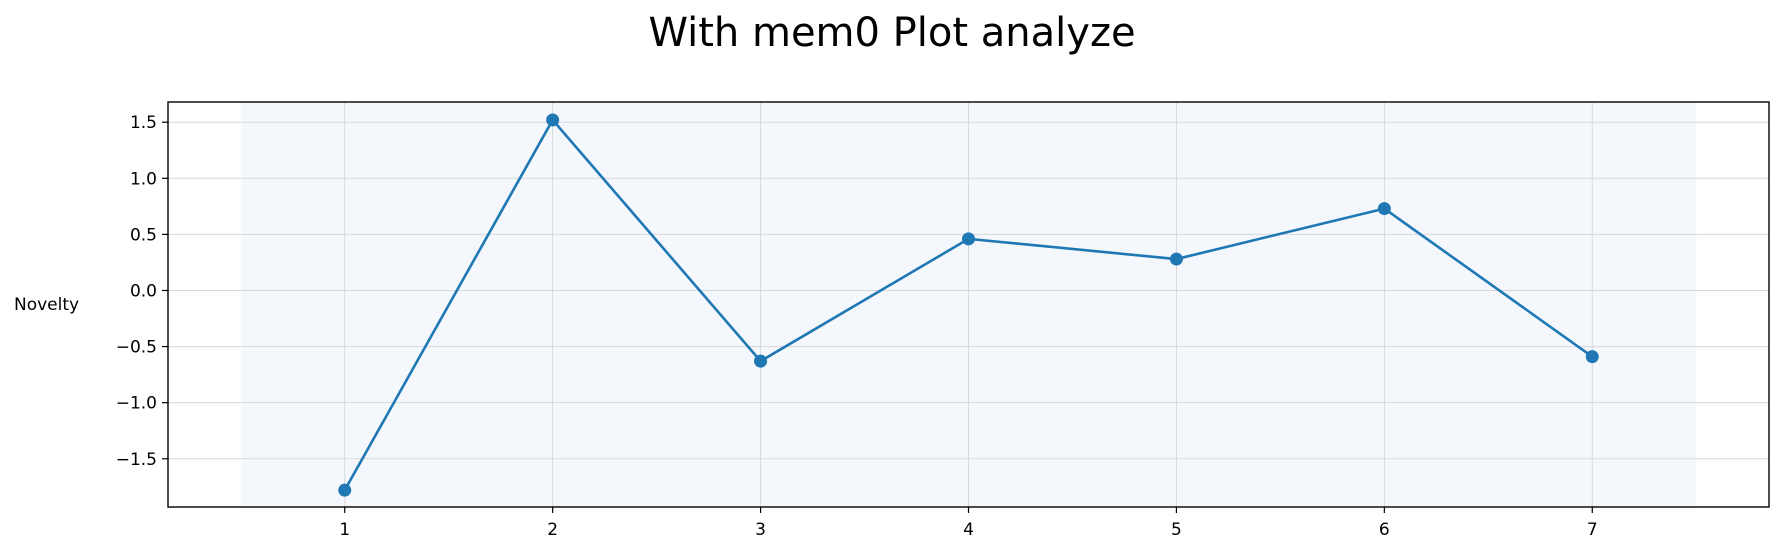 The height and width of the screenshot is (558, 1785). Describe the element at coordinates (760, 530) in the screenshot. I see `x-tick-label: 3` at that location.